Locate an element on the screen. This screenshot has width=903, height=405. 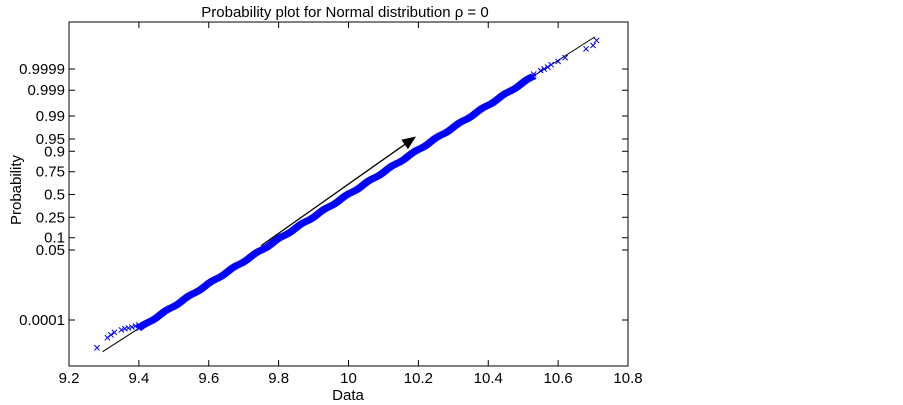
x-tick-label: 10.4 is located at coordinates (488, 378).